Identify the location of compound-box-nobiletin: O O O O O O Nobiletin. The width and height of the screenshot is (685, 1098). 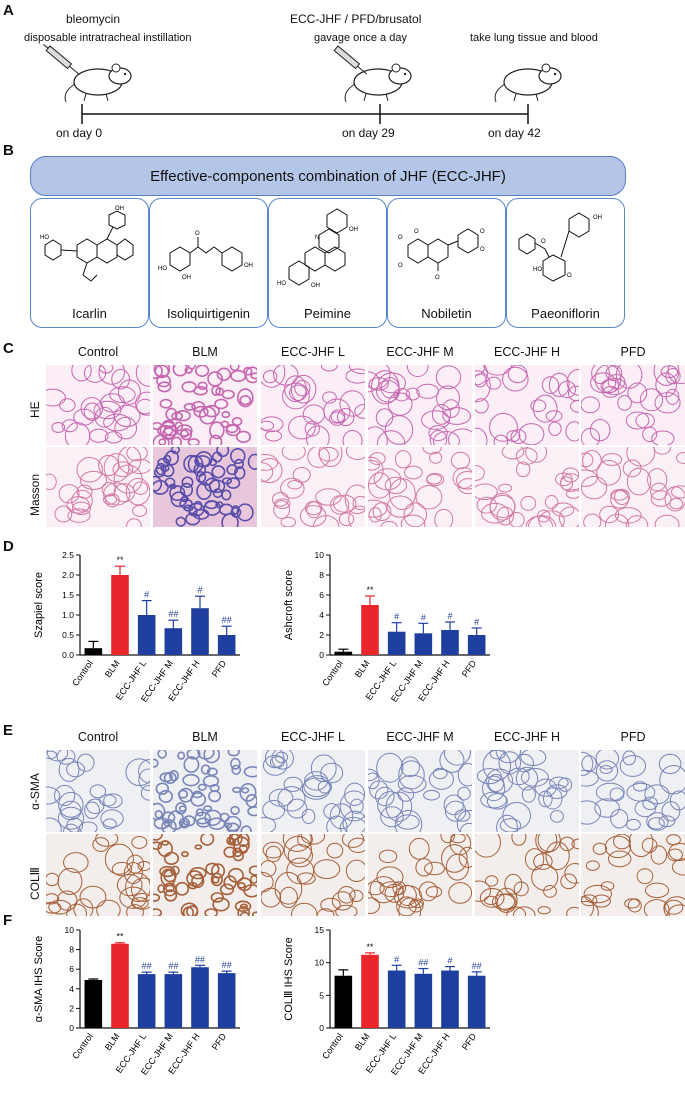
(446, 263).